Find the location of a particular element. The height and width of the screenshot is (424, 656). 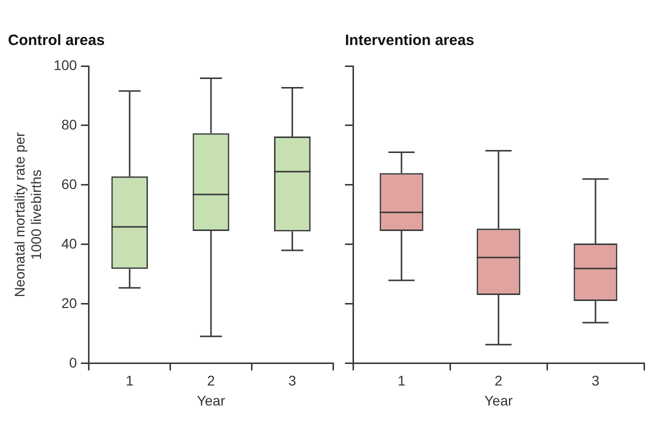

chart-title: Intervention areas is located at coordinates (409, 41).